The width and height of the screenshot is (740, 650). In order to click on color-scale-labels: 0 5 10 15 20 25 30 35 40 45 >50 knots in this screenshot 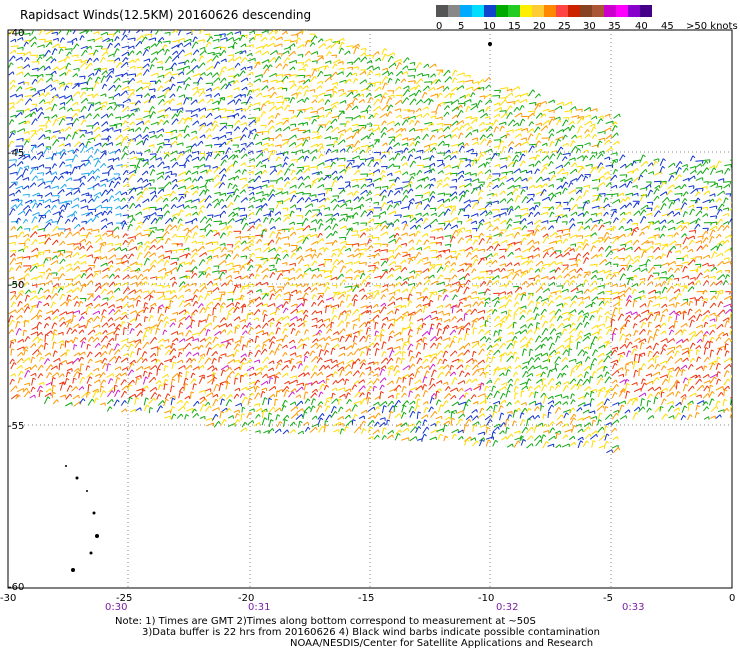, I will do `click(587, 28)`.